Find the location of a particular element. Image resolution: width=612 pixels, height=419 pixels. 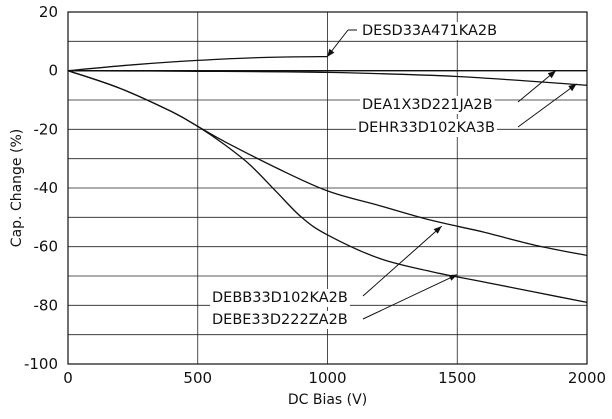

series-line-dehr33d102ka3b is located at coordinates (327, 78).